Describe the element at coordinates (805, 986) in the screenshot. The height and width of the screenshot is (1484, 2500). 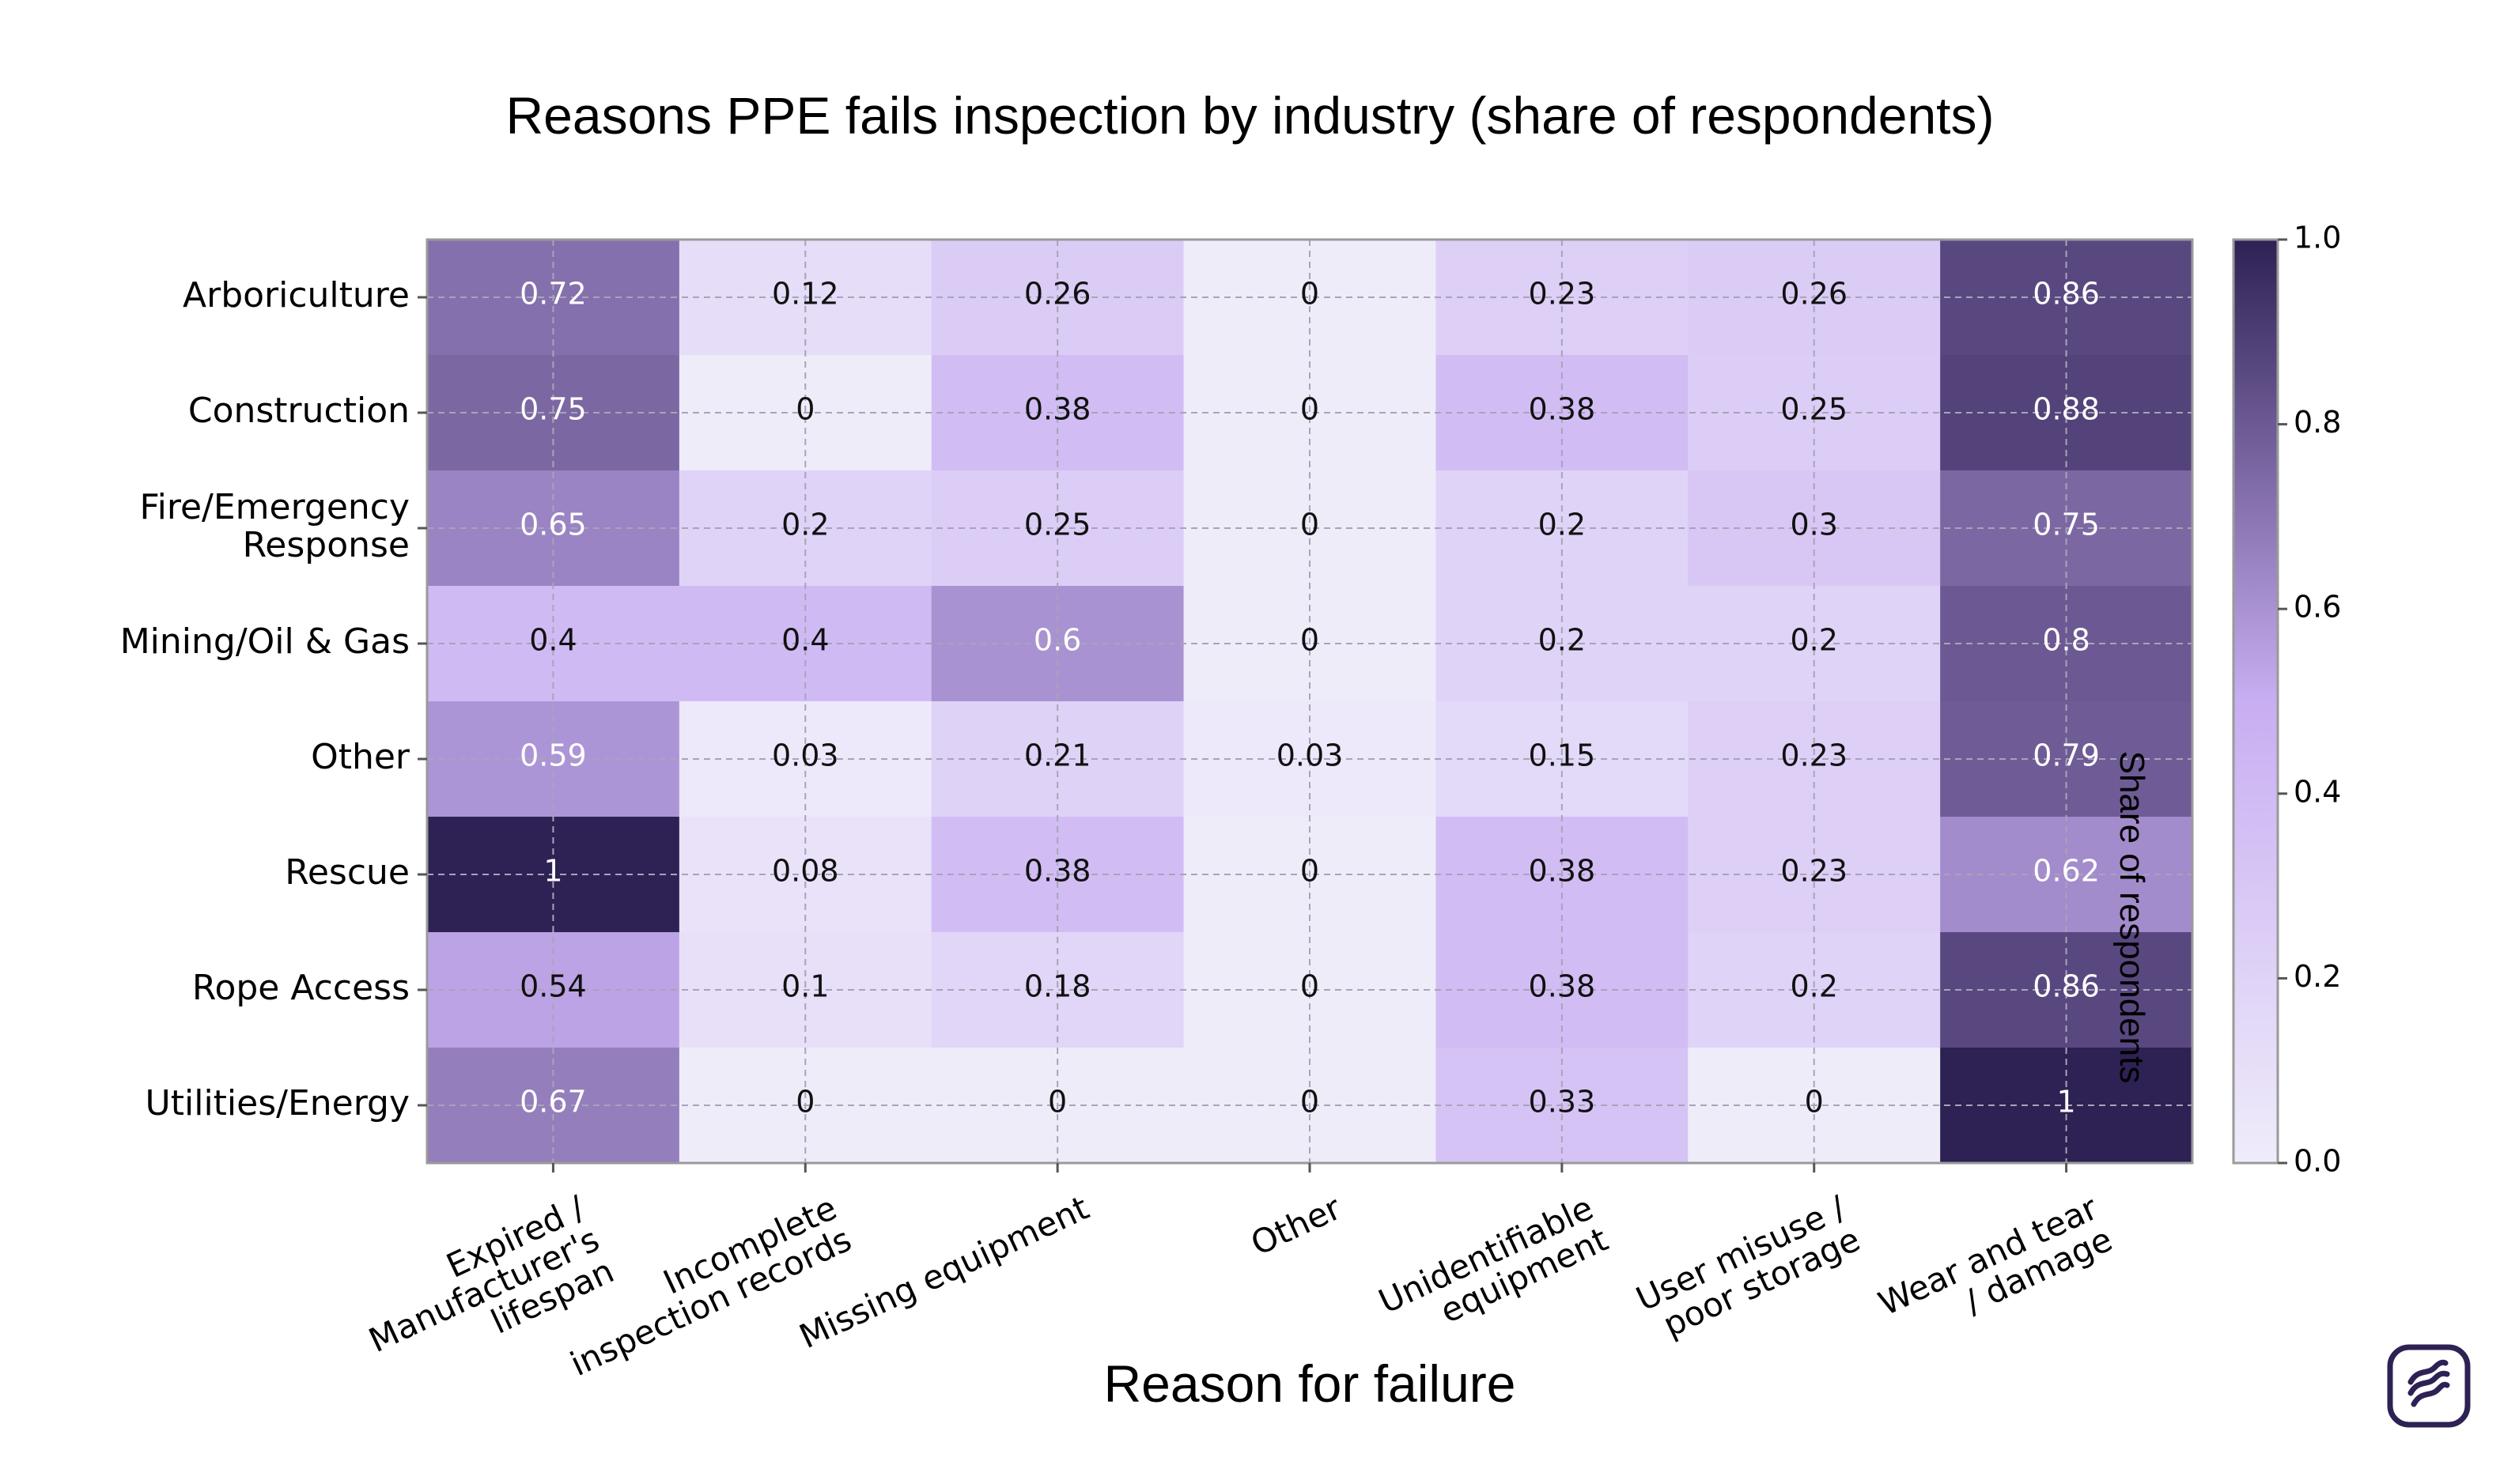
I see `cell-value-label: 0.1` at that location.